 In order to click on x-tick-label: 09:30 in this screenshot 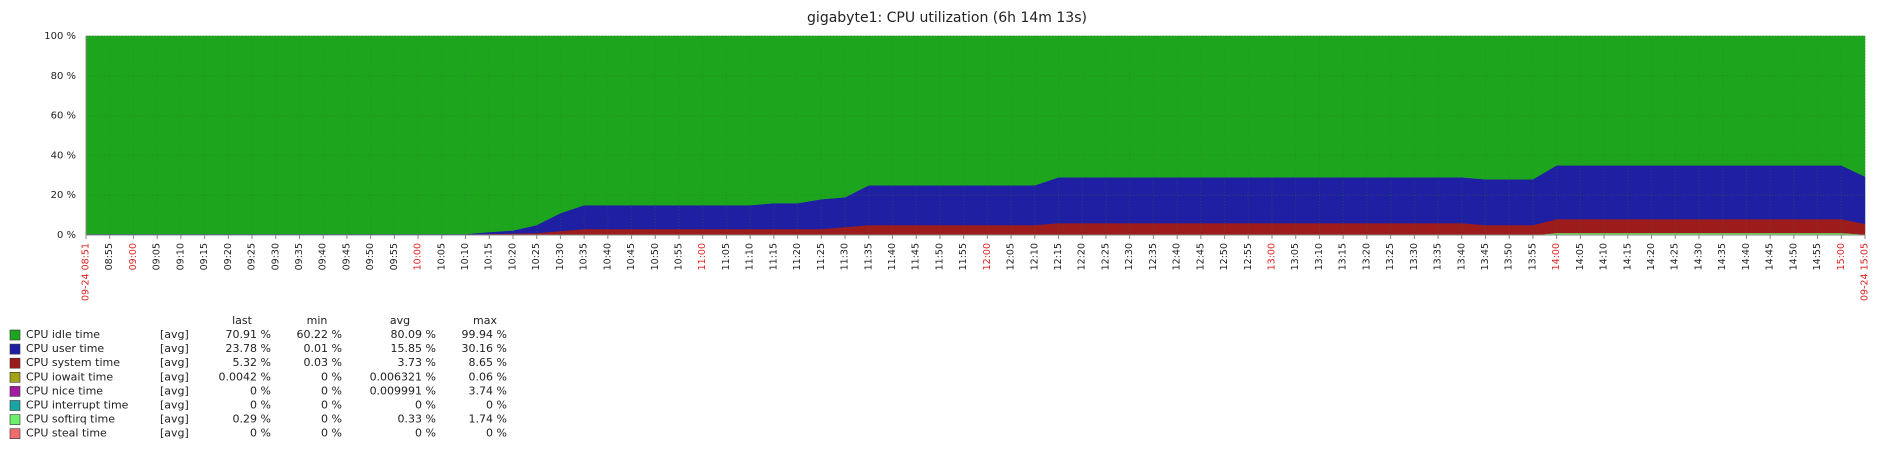, I will do `click(275, 256)`.